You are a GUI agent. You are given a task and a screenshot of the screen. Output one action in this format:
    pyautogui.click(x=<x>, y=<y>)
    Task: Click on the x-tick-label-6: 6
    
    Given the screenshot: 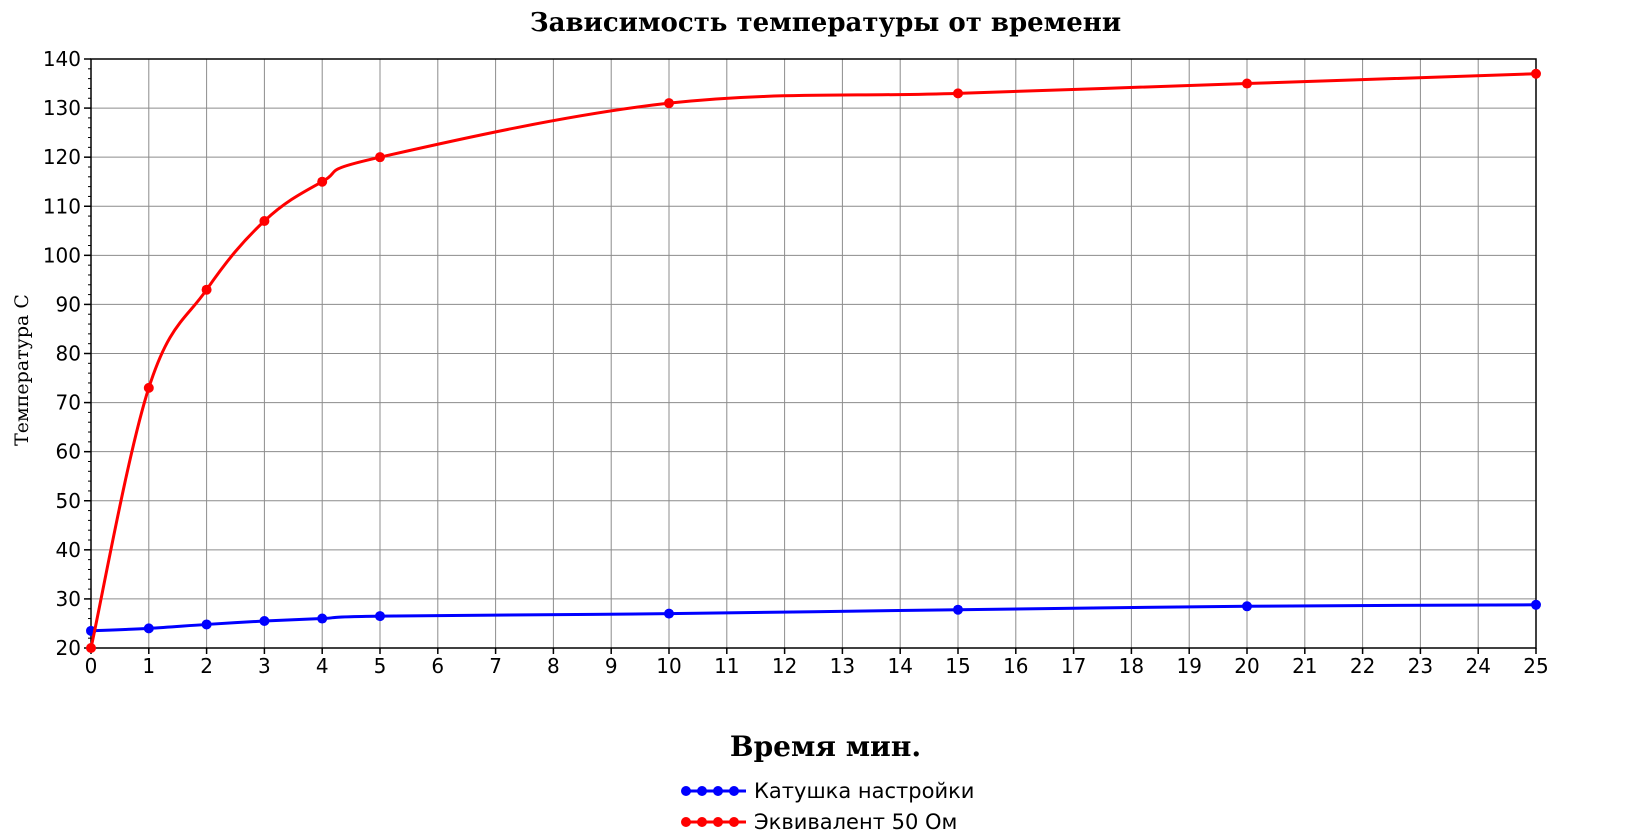 What is the action you would take?
    pyautogui.click(x=437, y=666)
    